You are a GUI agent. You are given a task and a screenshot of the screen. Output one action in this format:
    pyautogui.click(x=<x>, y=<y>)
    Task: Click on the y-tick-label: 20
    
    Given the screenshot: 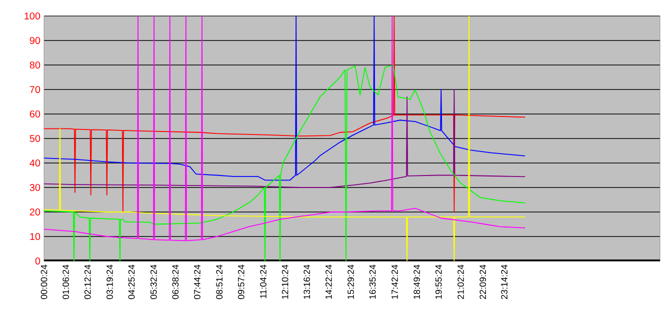 What is the action you would take?
    pyautogui.click(x=35, y=212)
    